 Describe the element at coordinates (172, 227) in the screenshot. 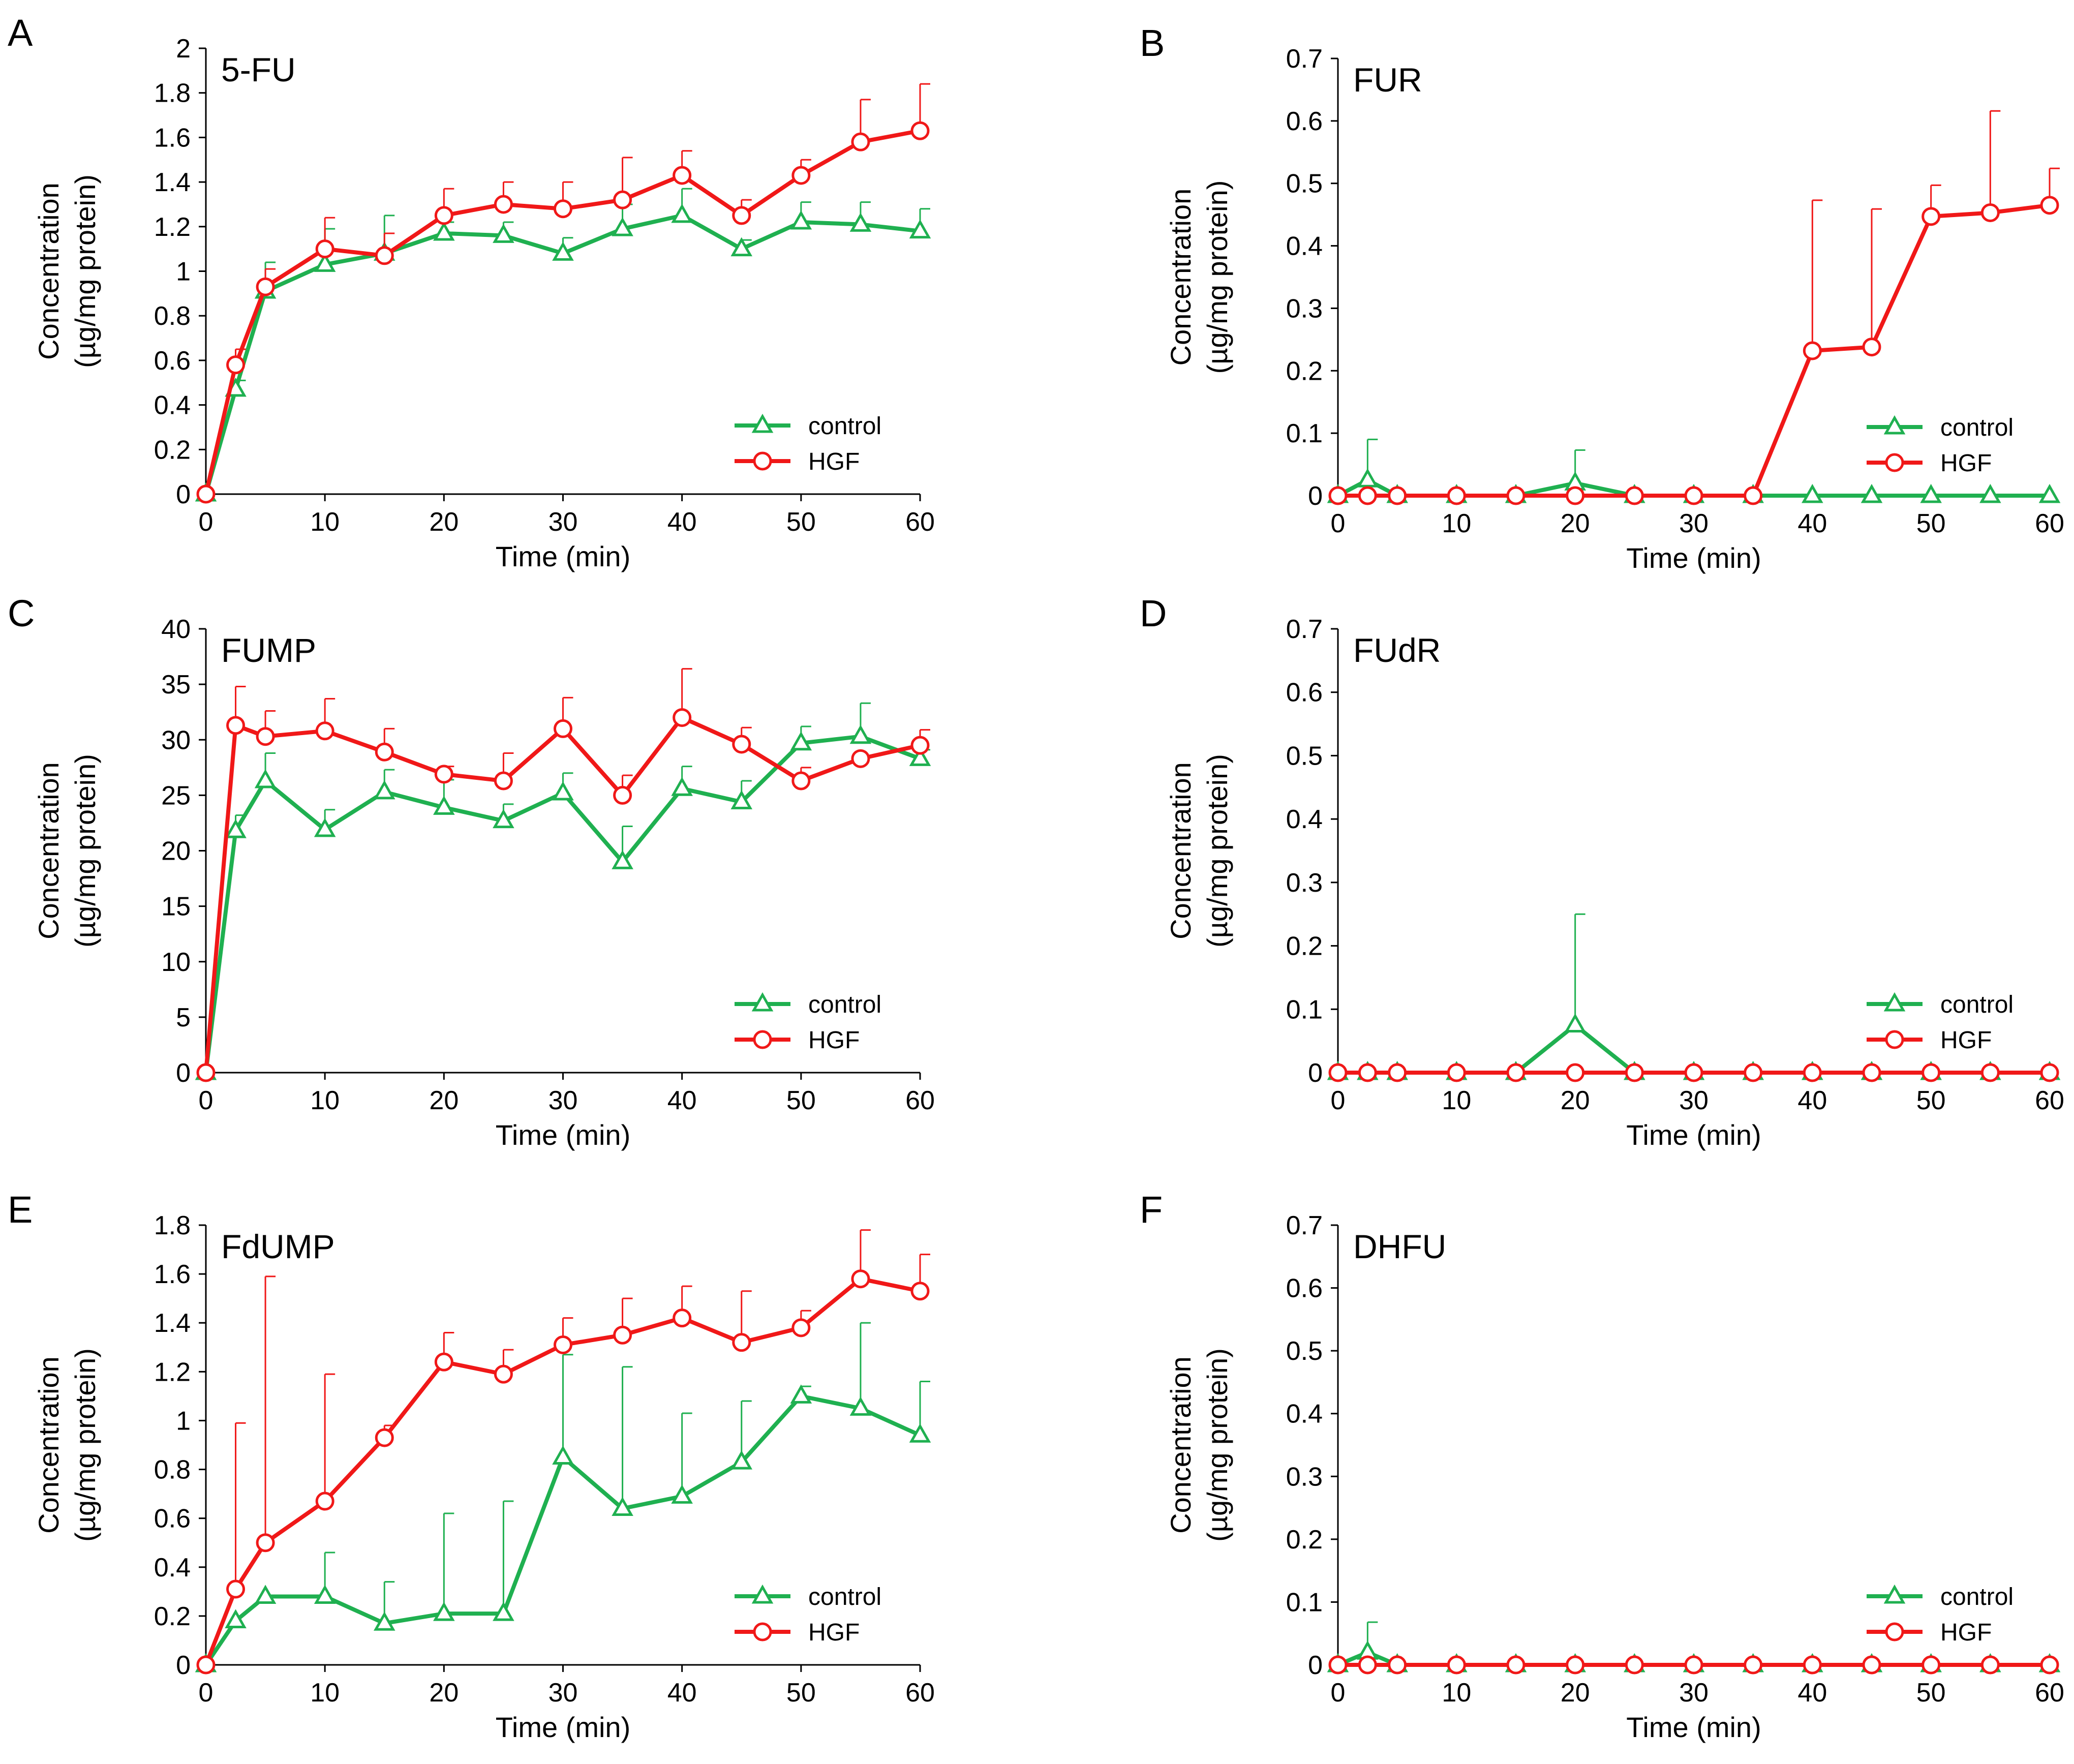

I see `y-tick-label: 1.2` at that location.